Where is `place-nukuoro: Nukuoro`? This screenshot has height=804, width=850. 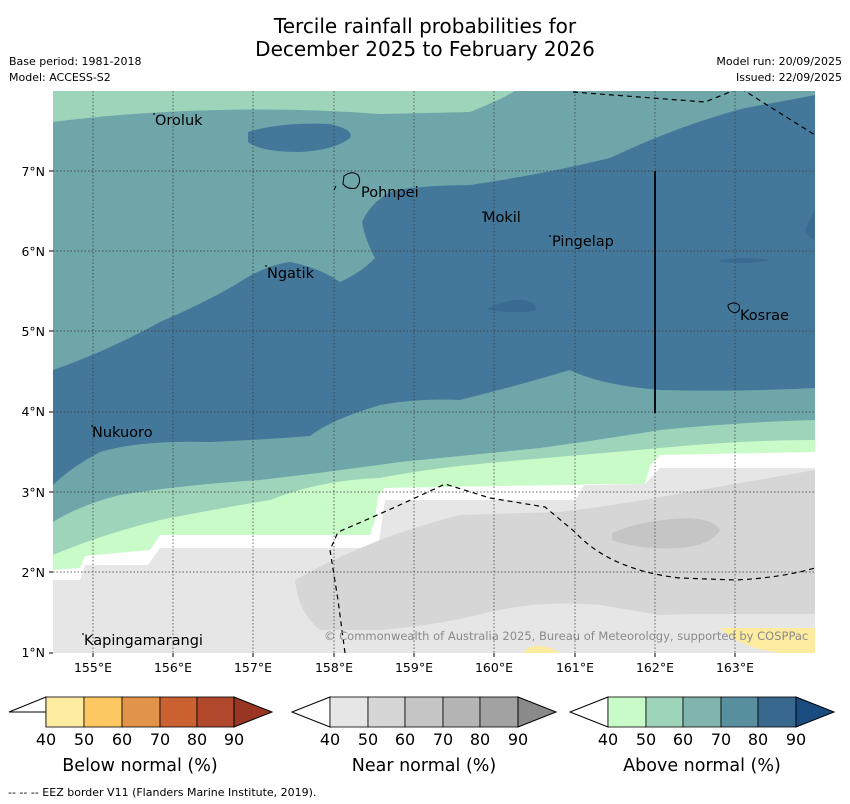 place-nukuoro: Nukuoro is located at coordinates (122, 433).